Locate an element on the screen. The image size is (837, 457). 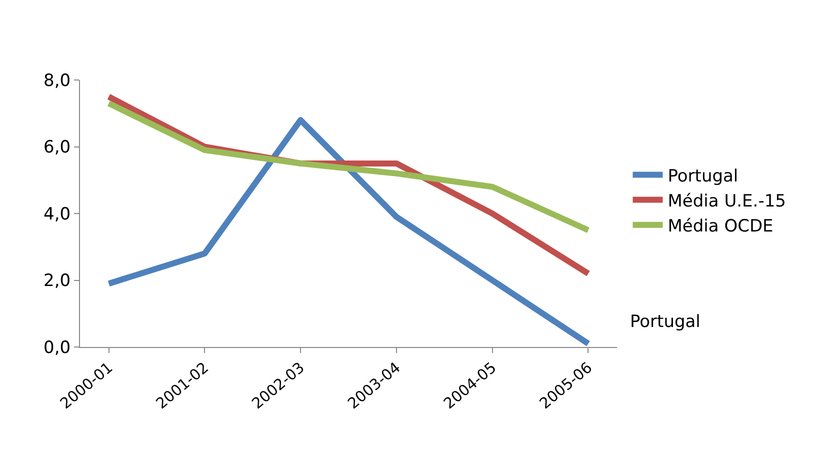
y-tick-label: 8,0 is located at coordinates (57, 80).